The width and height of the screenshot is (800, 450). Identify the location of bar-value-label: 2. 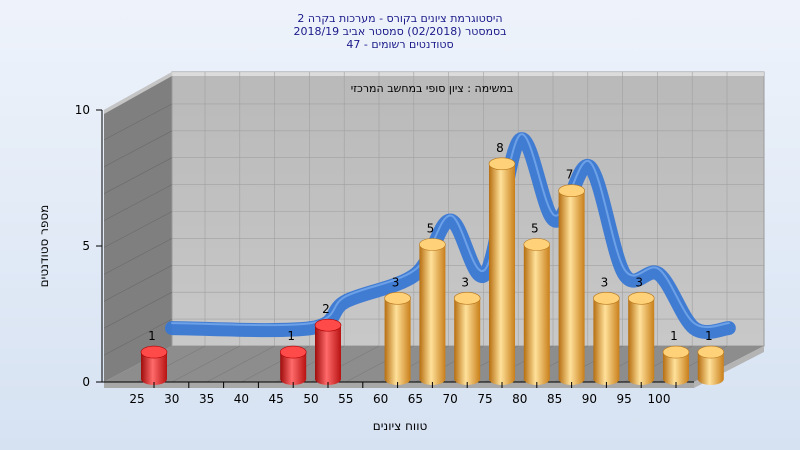
(326, 309).